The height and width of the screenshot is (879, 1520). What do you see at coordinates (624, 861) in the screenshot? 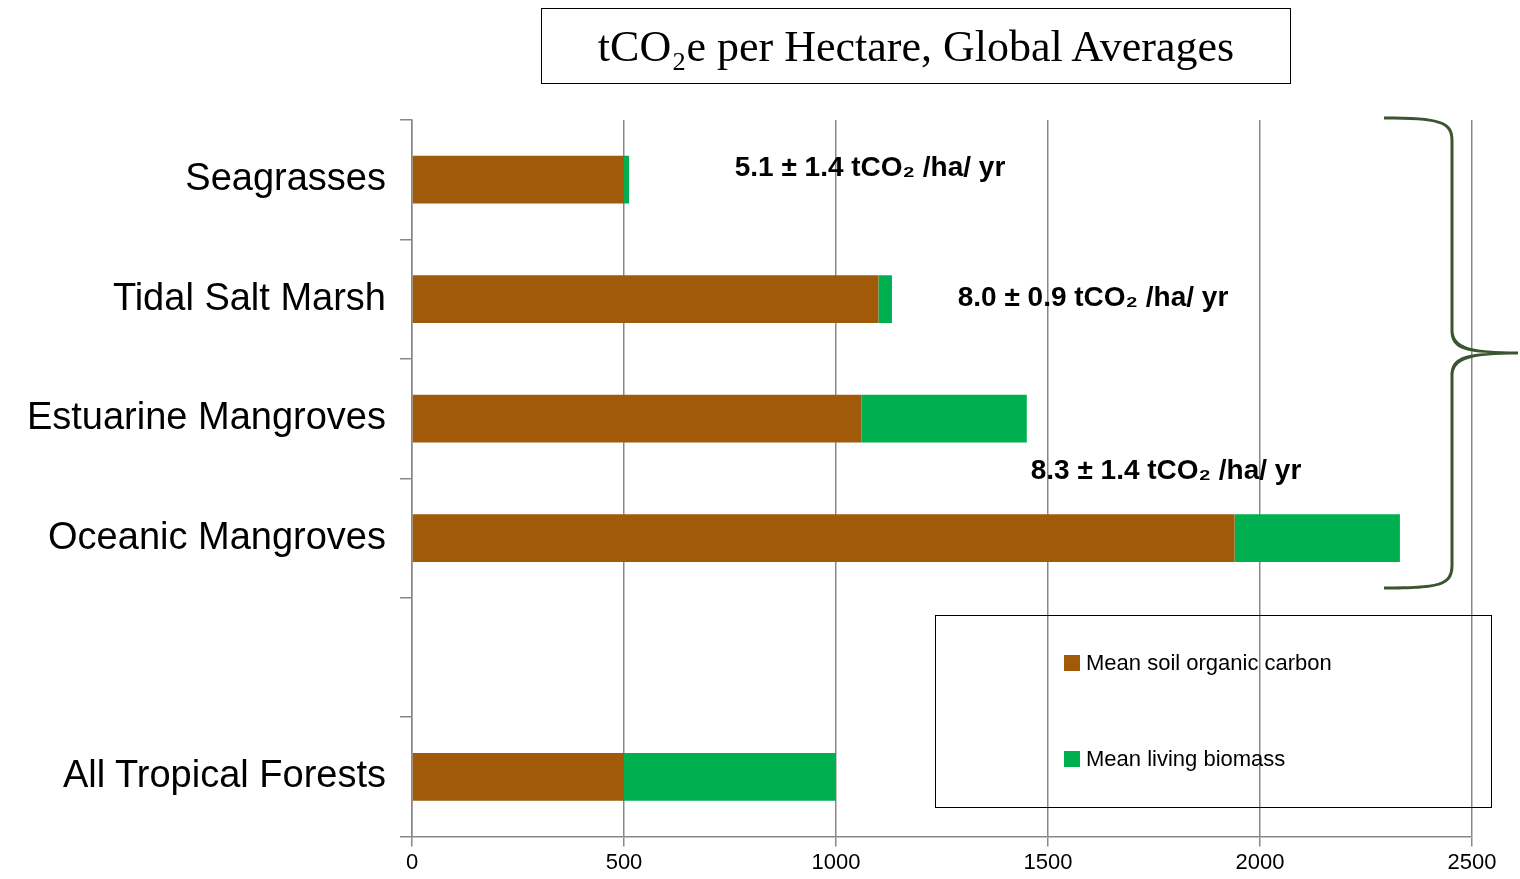
I see `x-tick-label: 500` at bounding box center [624, 861].